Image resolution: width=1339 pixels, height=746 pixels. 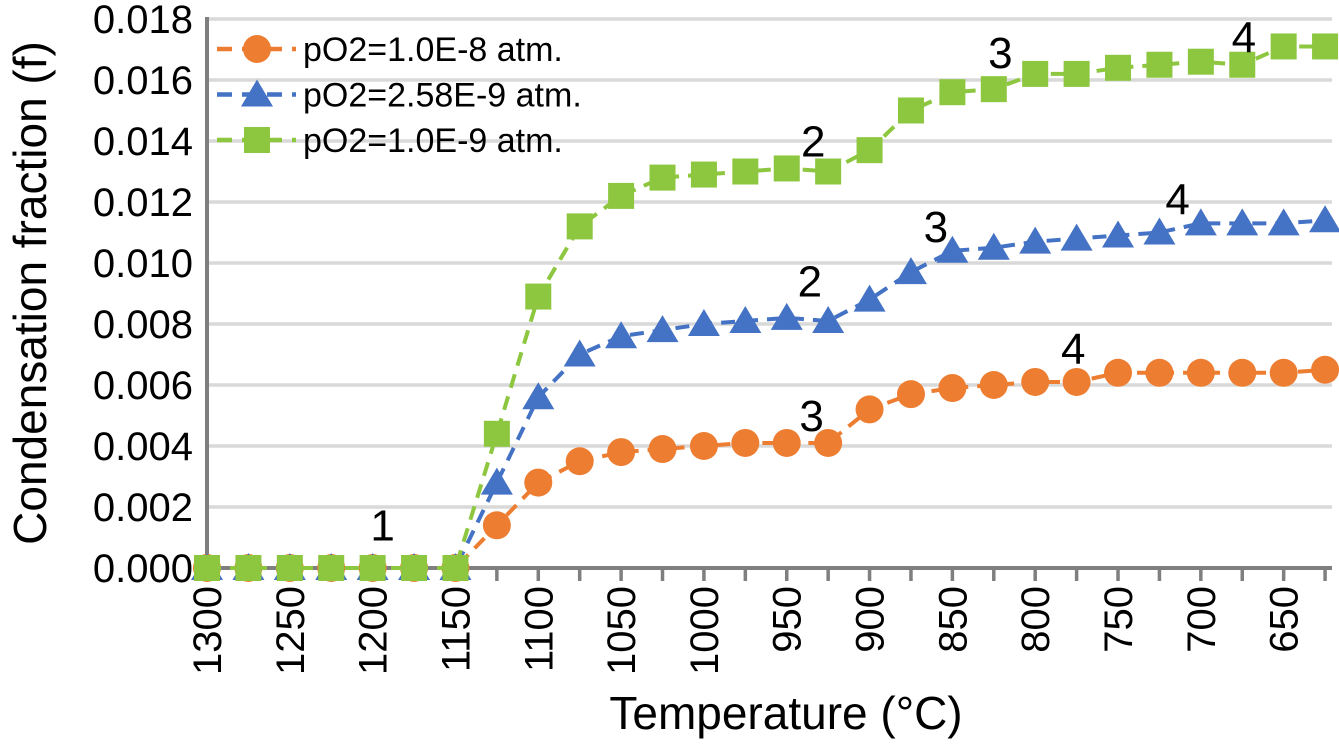 I want to click on x-tick-label: 950, so click(x=788, y=619).